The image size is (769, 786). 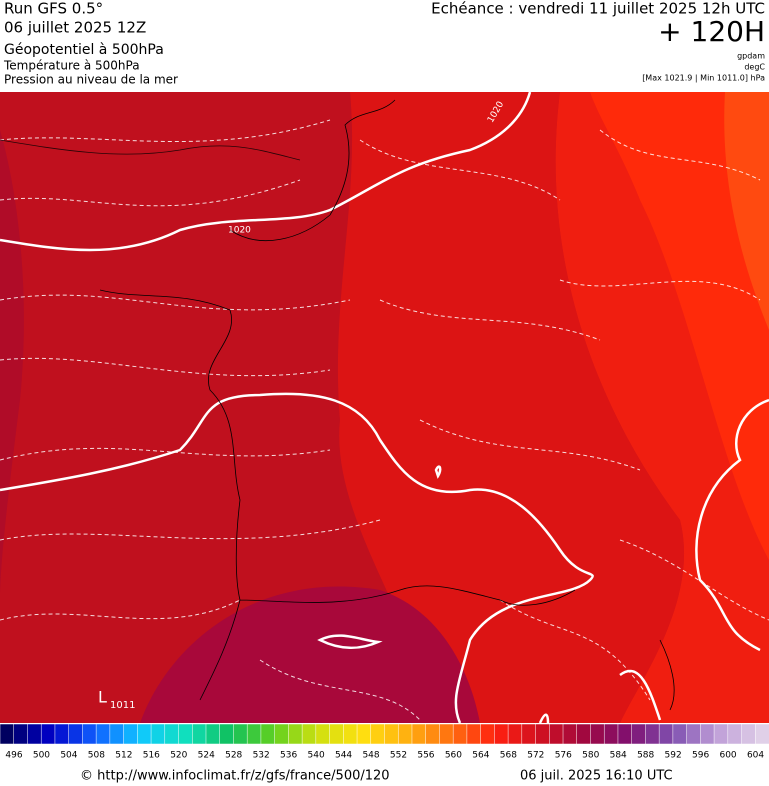 I want to click on colorbar-label: 556, so click(x=425, y=756).